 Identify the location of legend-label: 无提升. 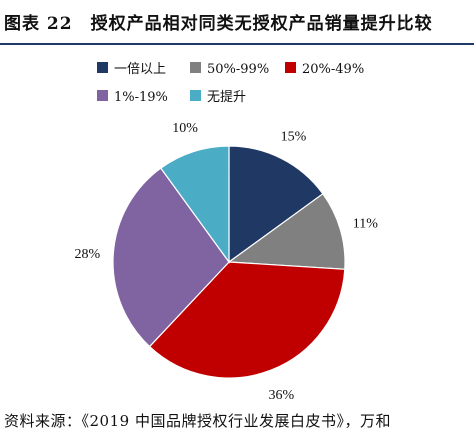
(226, 97).